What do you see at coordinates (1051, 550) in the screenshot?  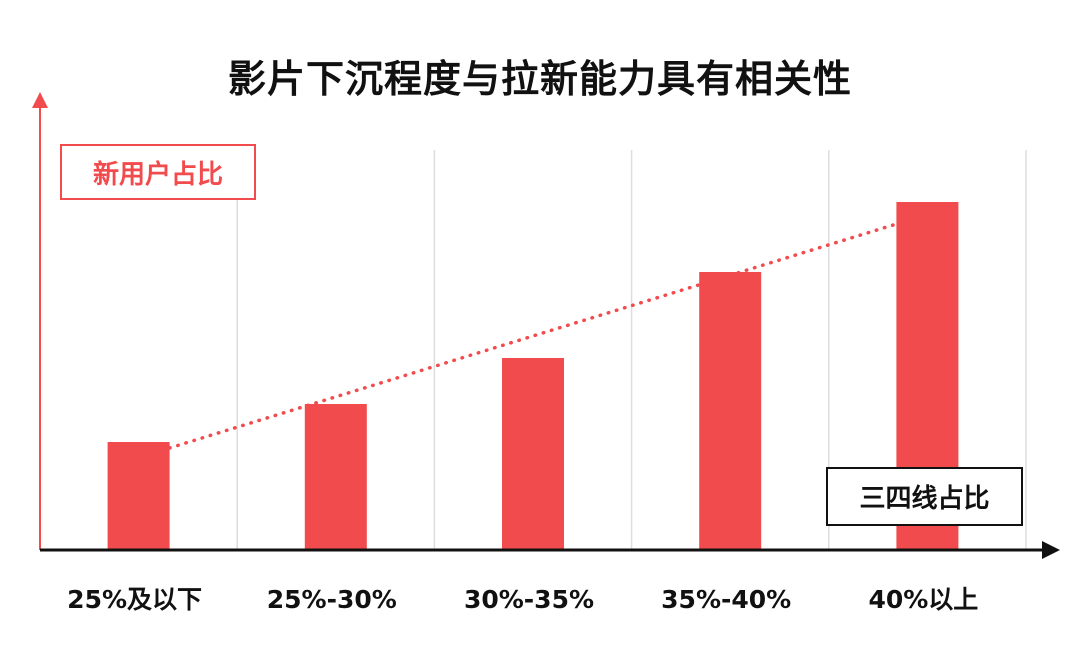 I see `x-axis-arrow` at bounding box center [1051, 550].